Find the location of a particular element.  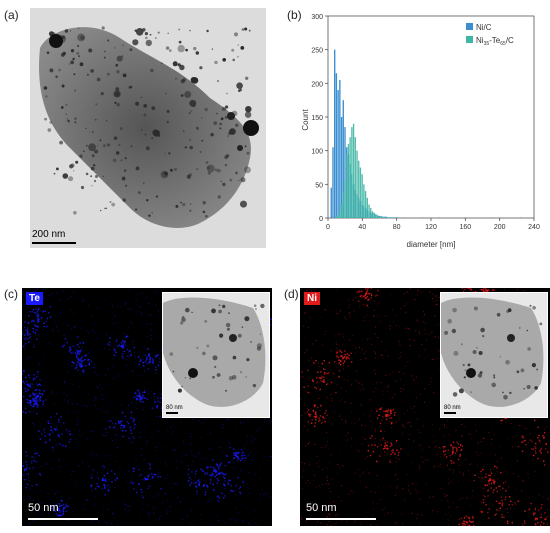

ni-element-tag: Ni is located at coordinates (312, 298).